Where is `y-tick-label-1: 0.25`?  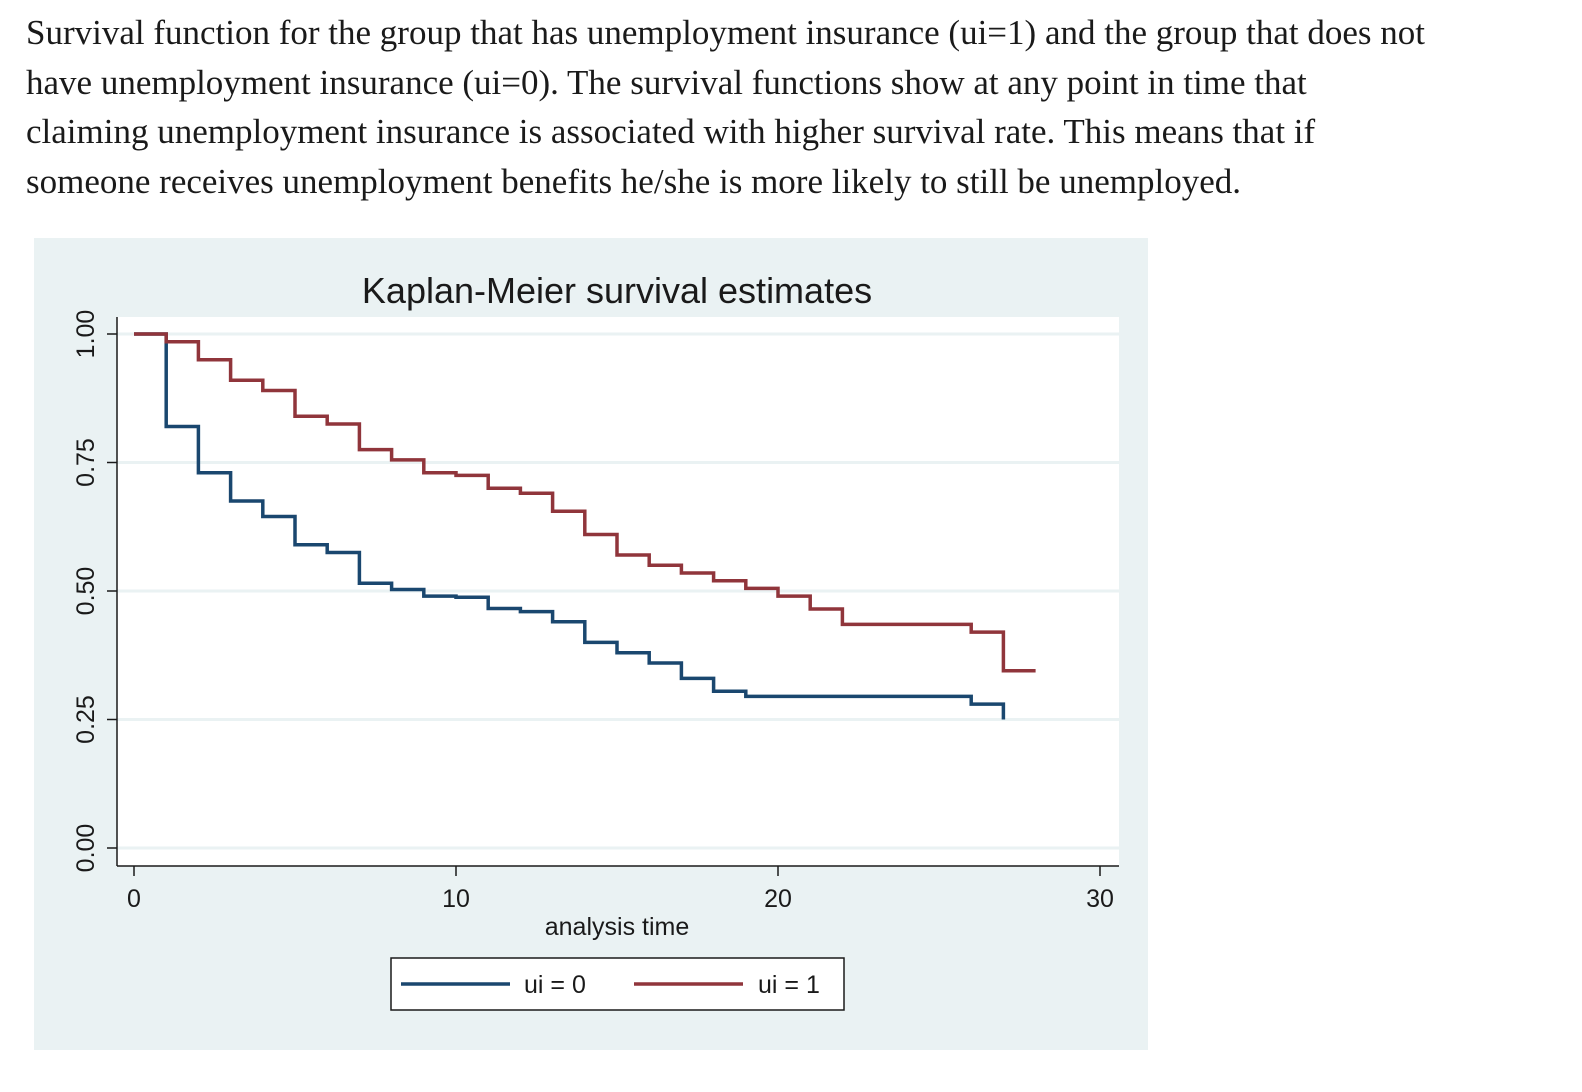 y-tick-label-1: 0.25 is located at coordinates (86, 719).